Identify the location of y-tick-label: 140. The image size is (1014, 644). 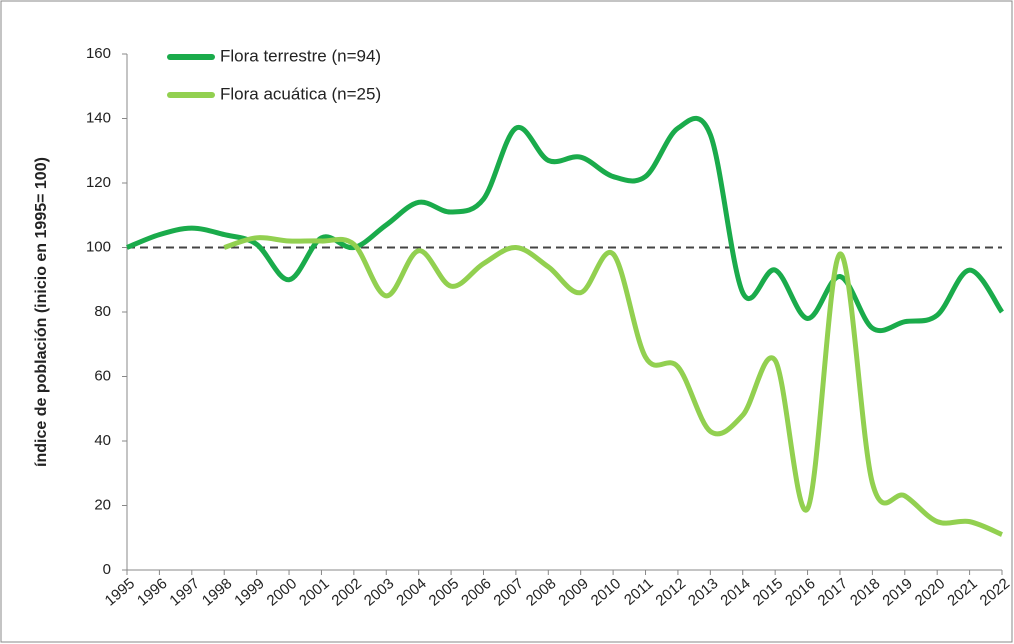
(98, 117).